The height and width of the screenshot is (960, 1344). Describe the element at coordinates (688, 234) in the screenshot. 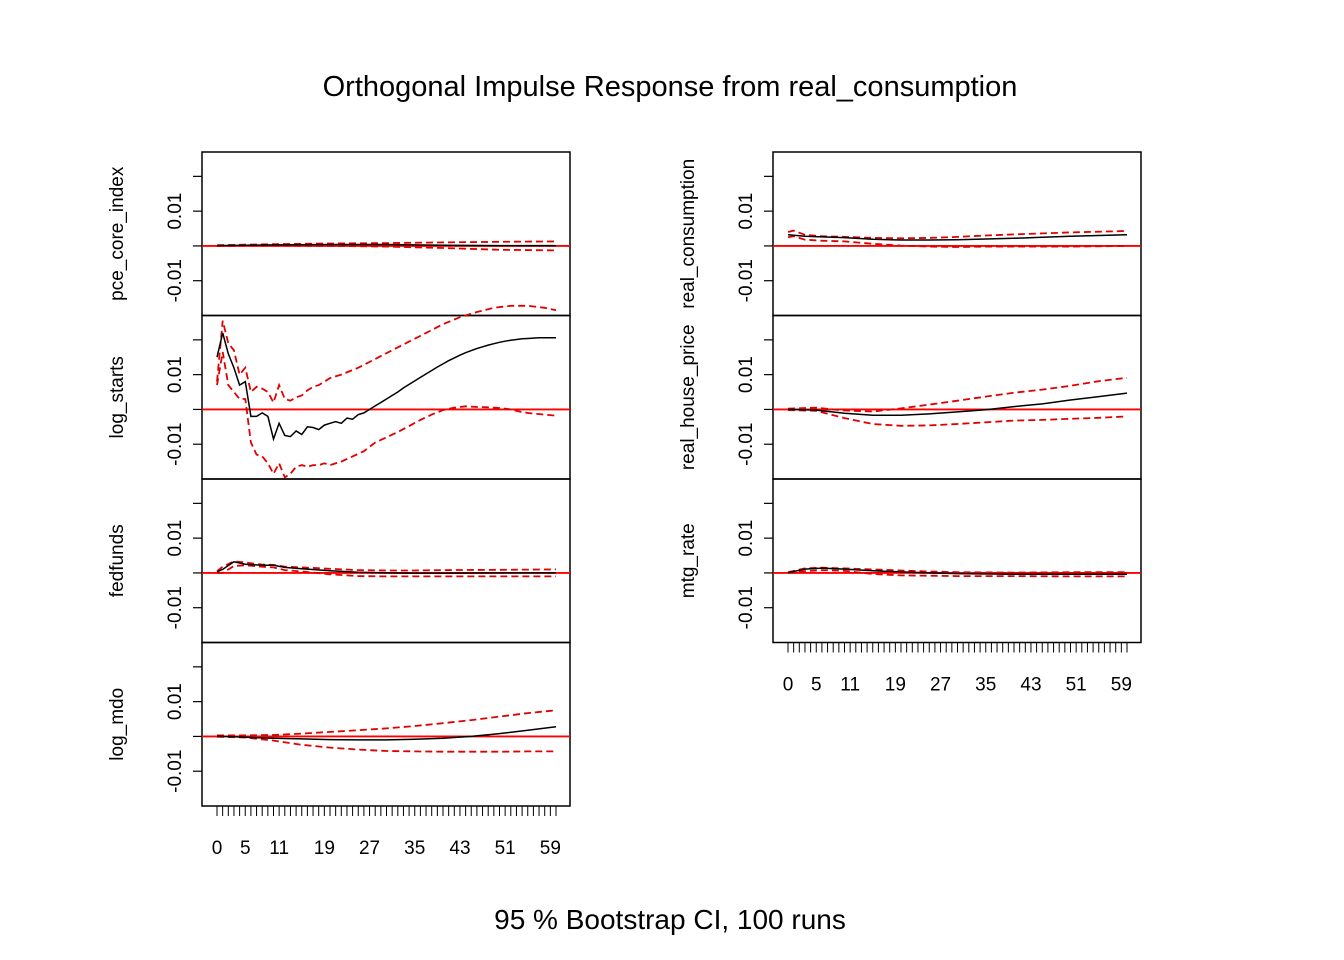

I see `panel-axis-title: real_consumption` at that location.